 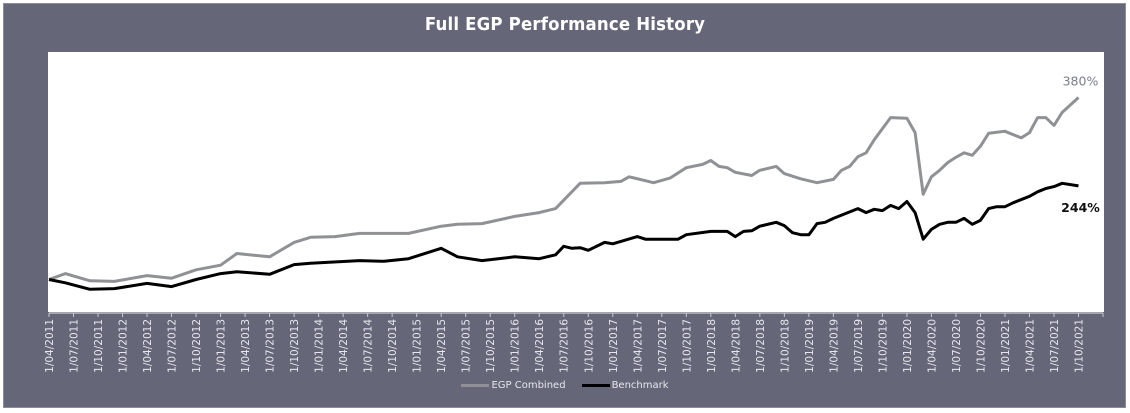 What do you see at coordinates (369, 346) in the screenshot?
I see `x-tick-label: 1/07/2014` at bounding box center [369, 346].